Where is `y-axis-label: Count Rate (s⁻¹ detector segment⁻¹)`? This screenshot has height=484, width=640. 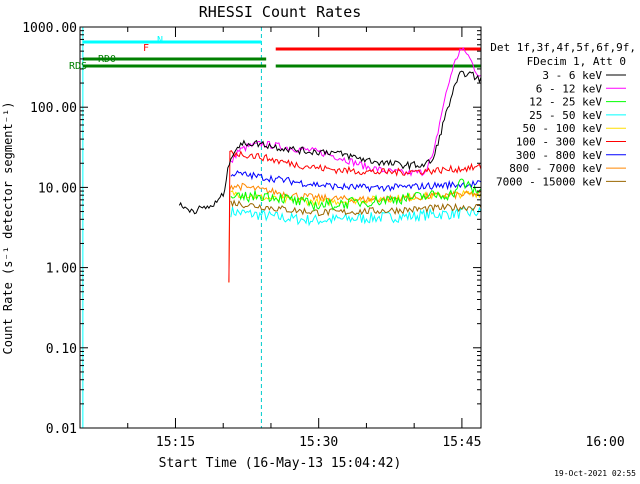
y-axis-label: Count Rate (s⁻¹ detector segment⁻¹) is located at coordinates (8, 228).